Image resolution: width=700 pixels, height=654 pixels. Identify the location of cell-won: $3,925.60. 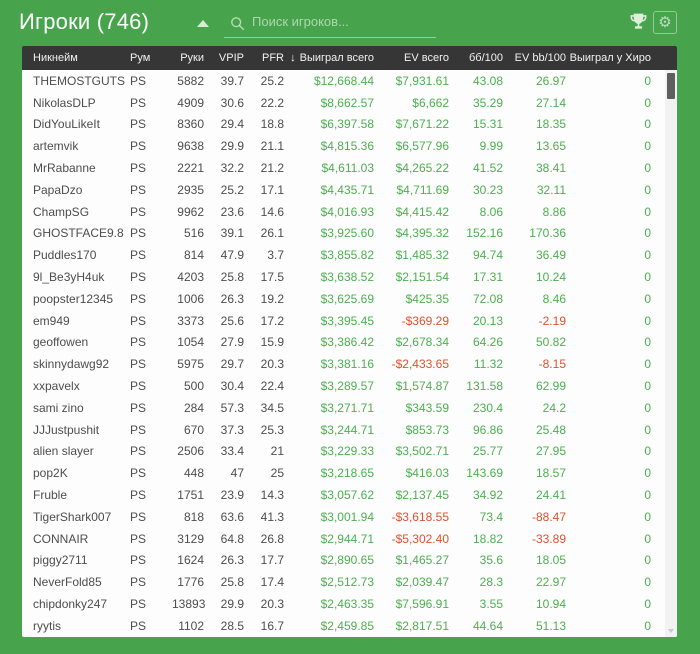
(347, 233).